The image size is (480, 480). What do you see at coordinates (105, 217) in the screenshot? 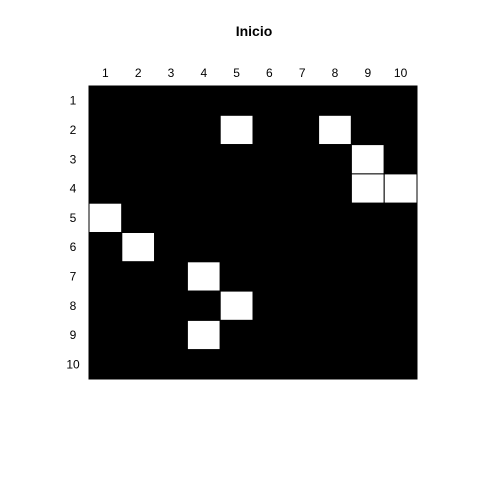
I see `heatmap-cell-r5-c1` at bounding box center [105, 217].